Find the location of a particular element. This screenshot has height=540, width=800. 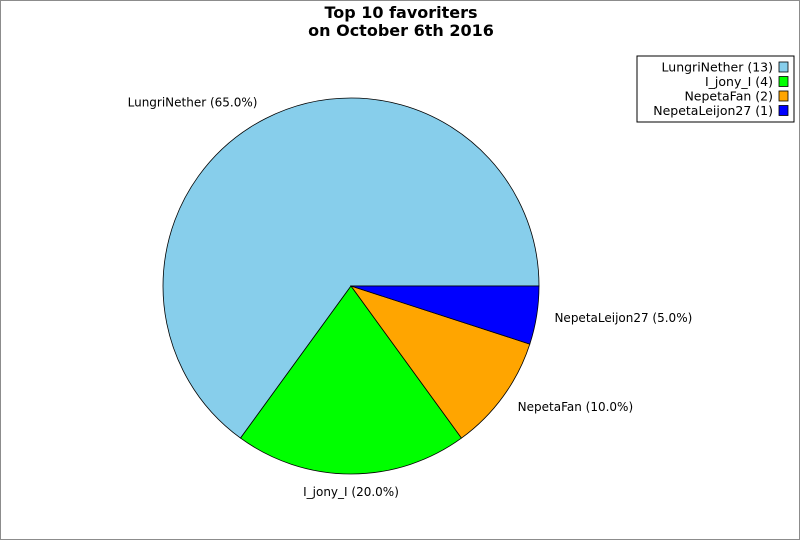

legend-swatch-nepetaleijon27 is located at coordinates (783, 110).